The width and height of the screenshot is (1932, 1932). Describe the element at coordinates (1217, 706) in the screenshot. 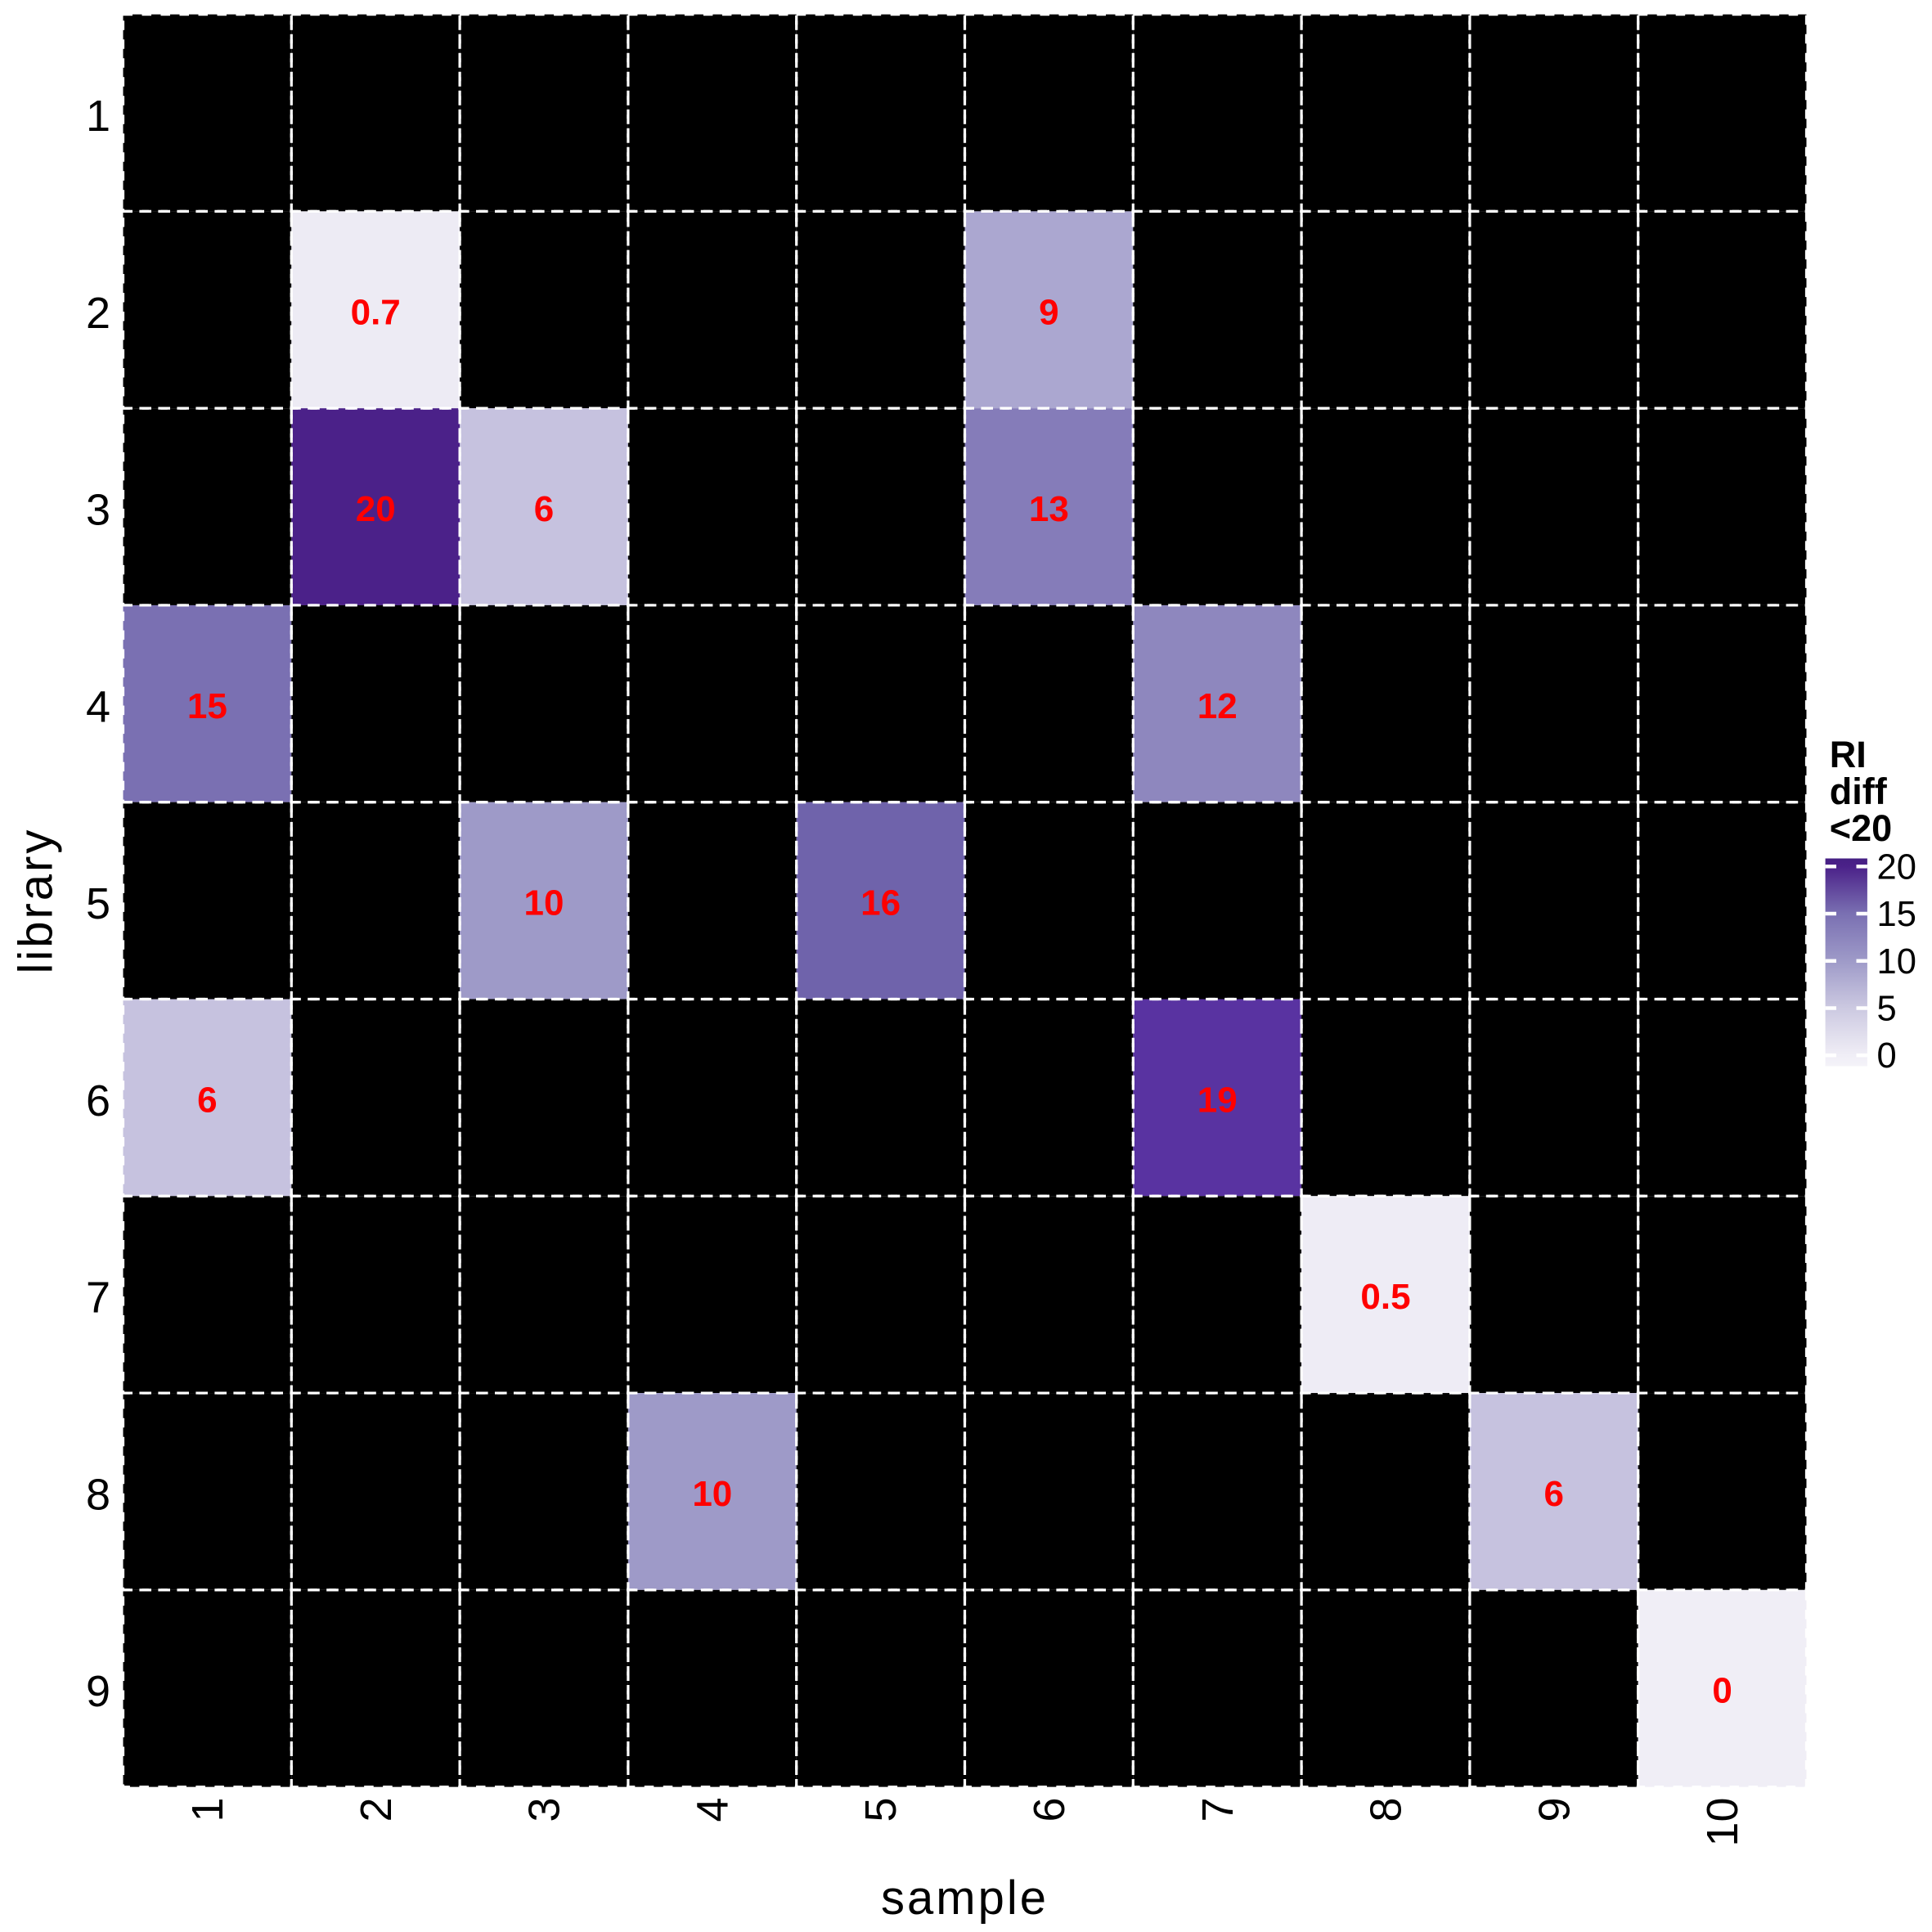

I see `svg-text: 12` at that location.